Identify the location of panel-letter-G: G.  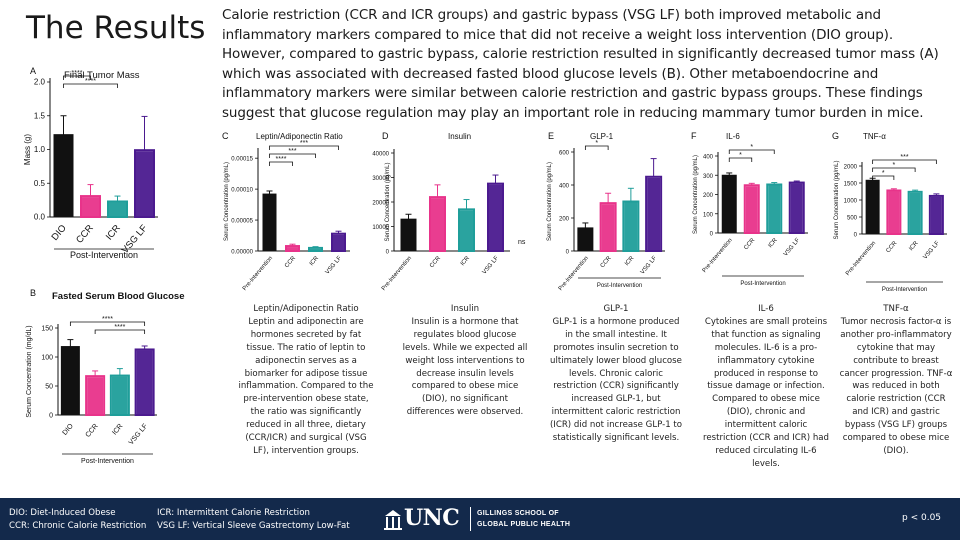
(835, 136).